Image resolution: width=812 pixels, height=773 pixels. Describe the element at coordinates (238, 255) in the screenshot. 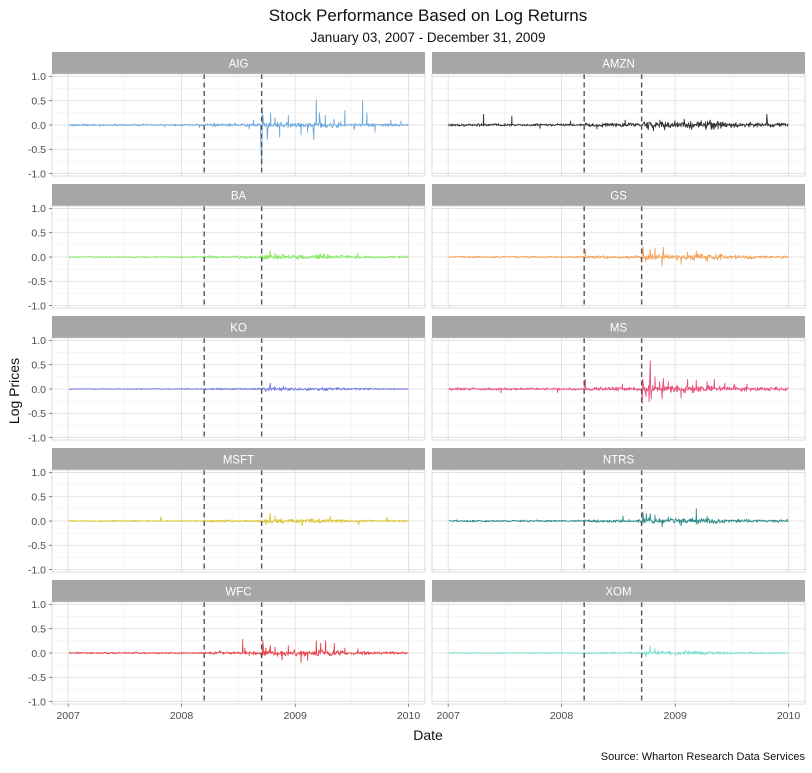

I see `series-line-ba` at that location.